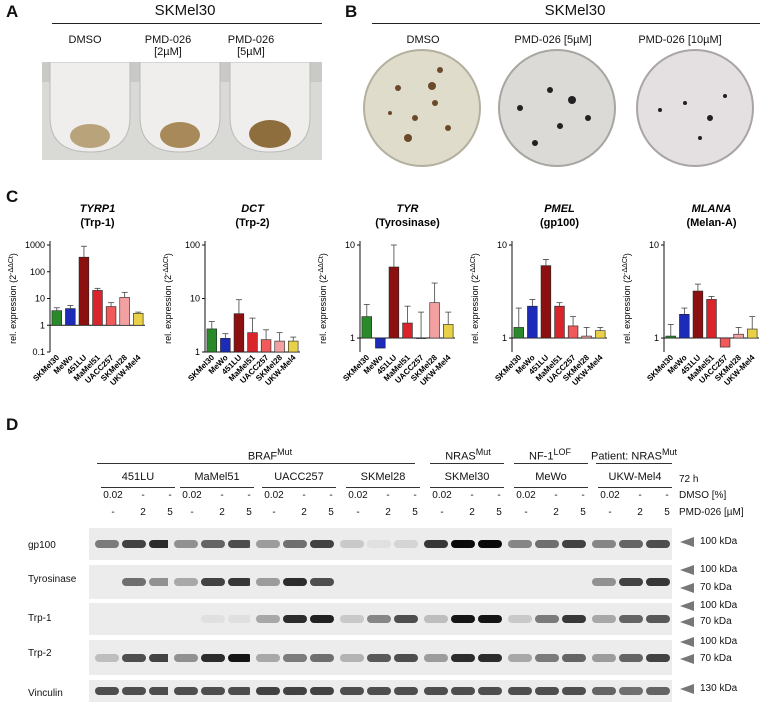 The image size is (778, 703). I want to click on panel-a-title: SKMel30, so click(185, 10).